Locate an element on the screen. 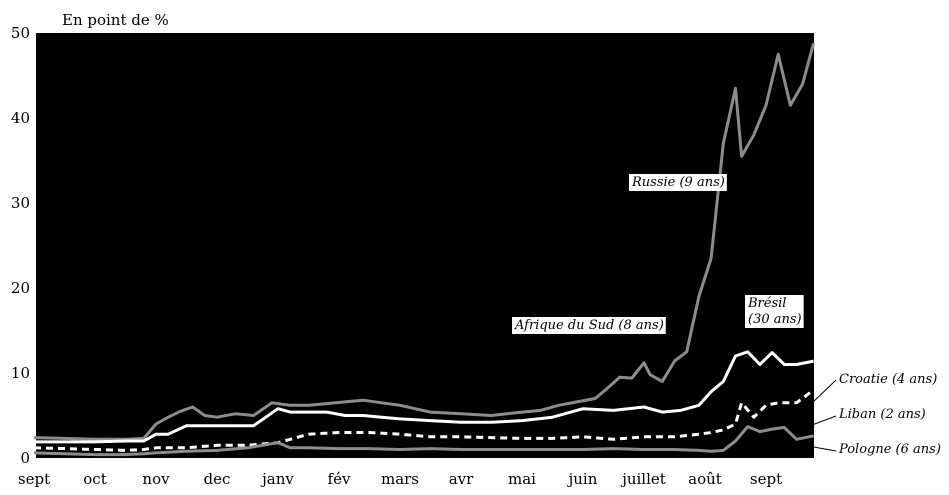 This screenshot has width=949, height=495. x-tick-label: mai is located at coordinates (522, 479).